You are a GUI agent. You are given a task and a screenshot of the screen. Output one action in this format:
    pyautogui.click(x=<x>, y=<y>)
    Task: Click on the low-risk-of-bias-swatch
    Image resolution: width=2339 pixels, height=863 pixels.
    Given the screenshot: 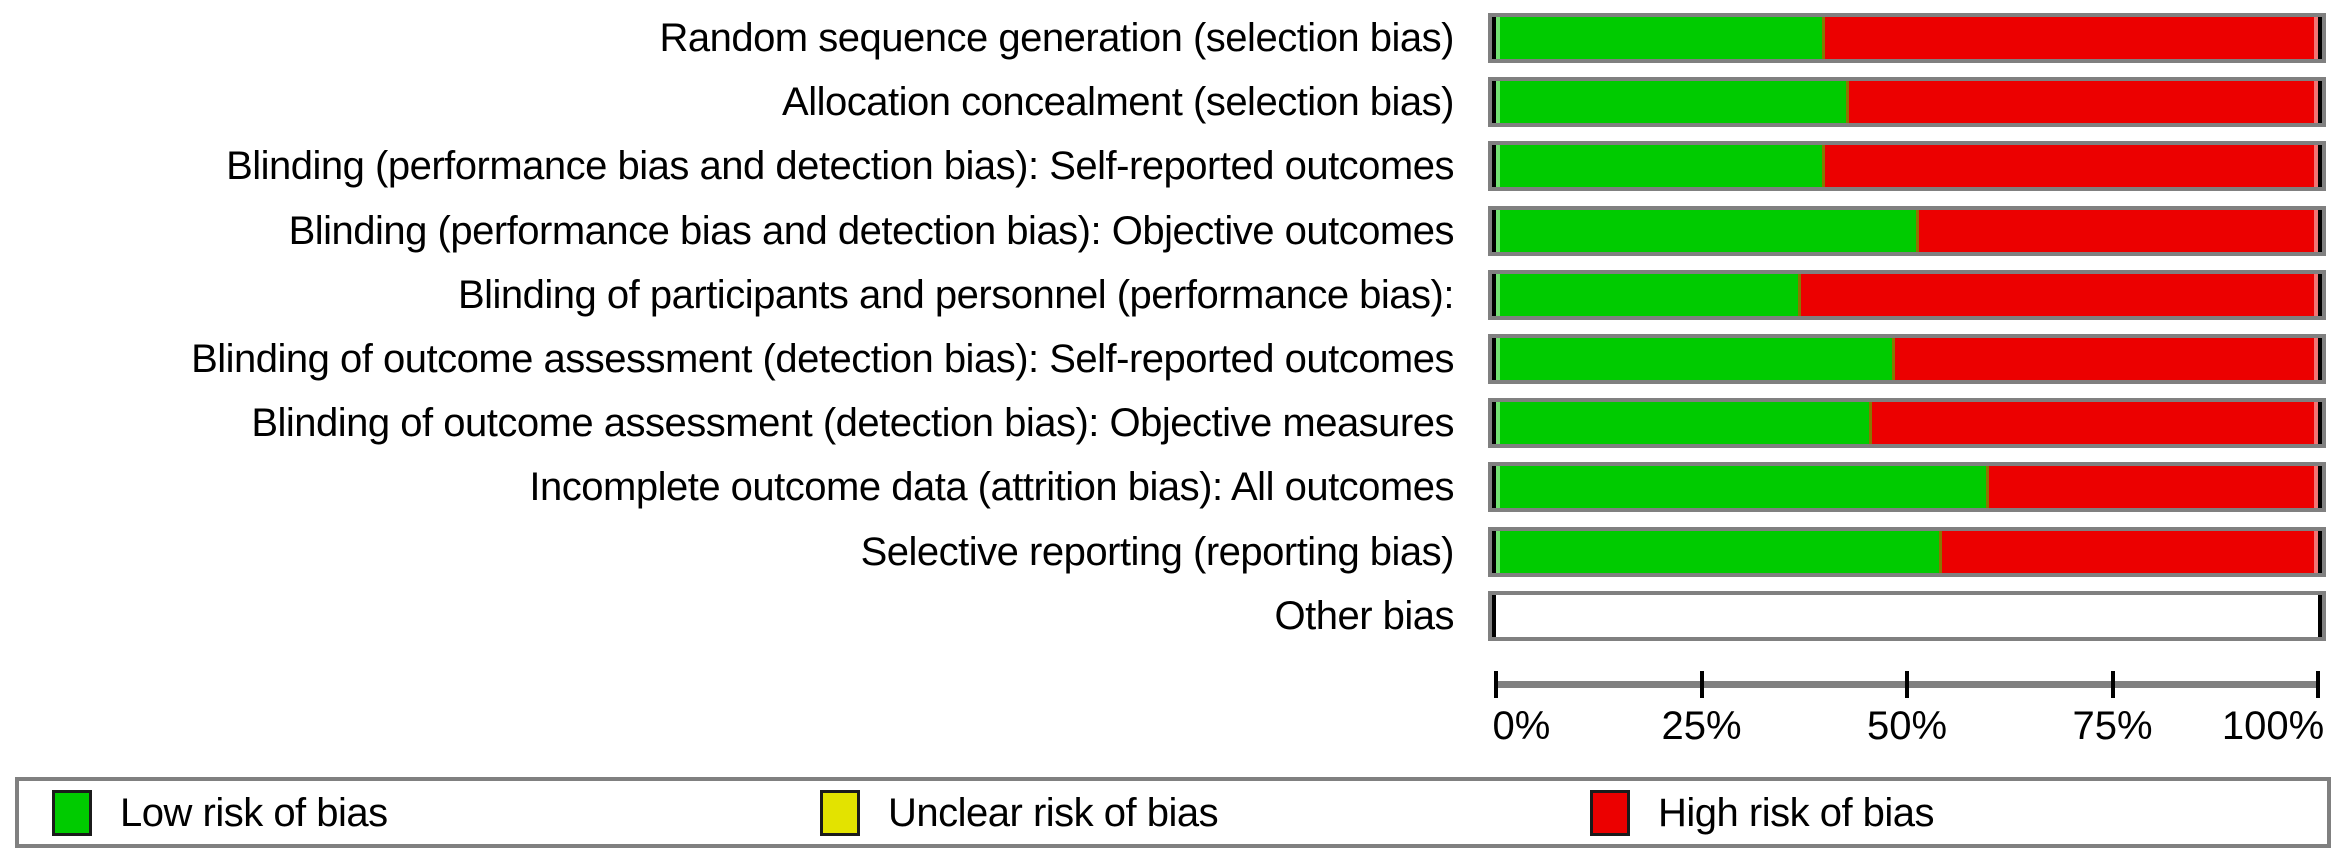 What is the action you would take?
    pyautogui.click(x=72, y=812)
    